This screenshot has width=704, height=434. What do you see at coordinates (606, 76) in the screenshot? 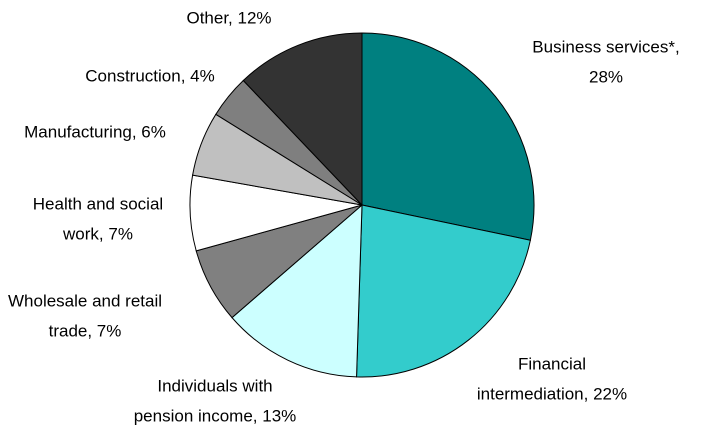
I see `slice-label: 28%` at bounding box center [606, 76].